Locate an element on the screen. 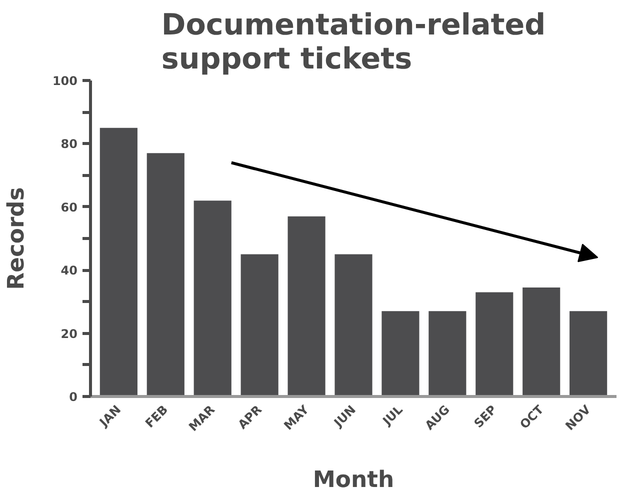 The image size is (621, 495). y-tick-label: 100 is located at coordinates (65, 81).